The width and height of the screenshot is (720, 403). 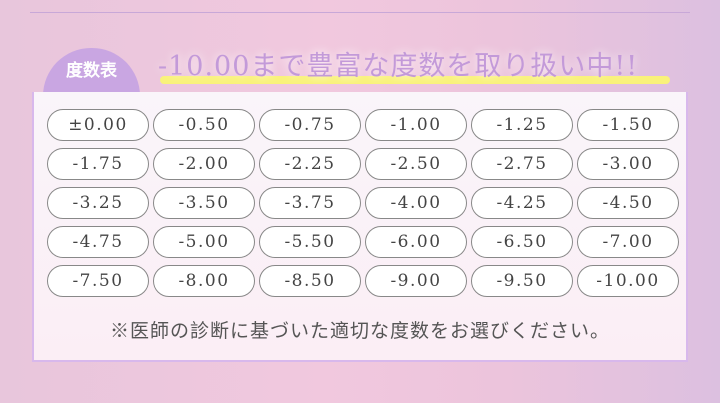 I want to click on power-value-pill: -3.50, so click(x=204, y=203).